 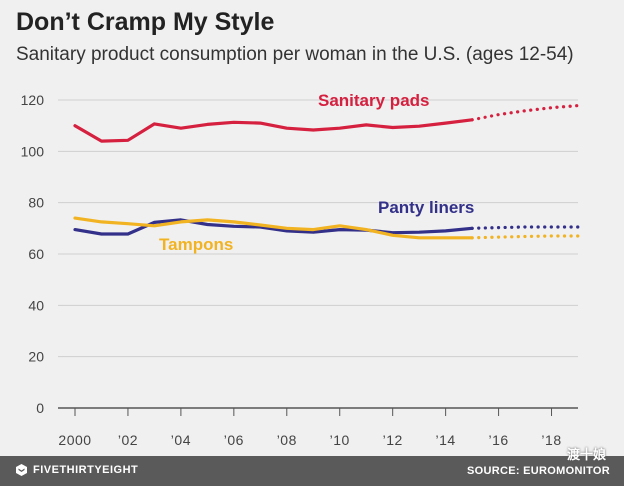 What do you see at coordinates (40, 408) in the screenshot?
I see `y-tick-label-0: 0` at bounding box center [40, 408].